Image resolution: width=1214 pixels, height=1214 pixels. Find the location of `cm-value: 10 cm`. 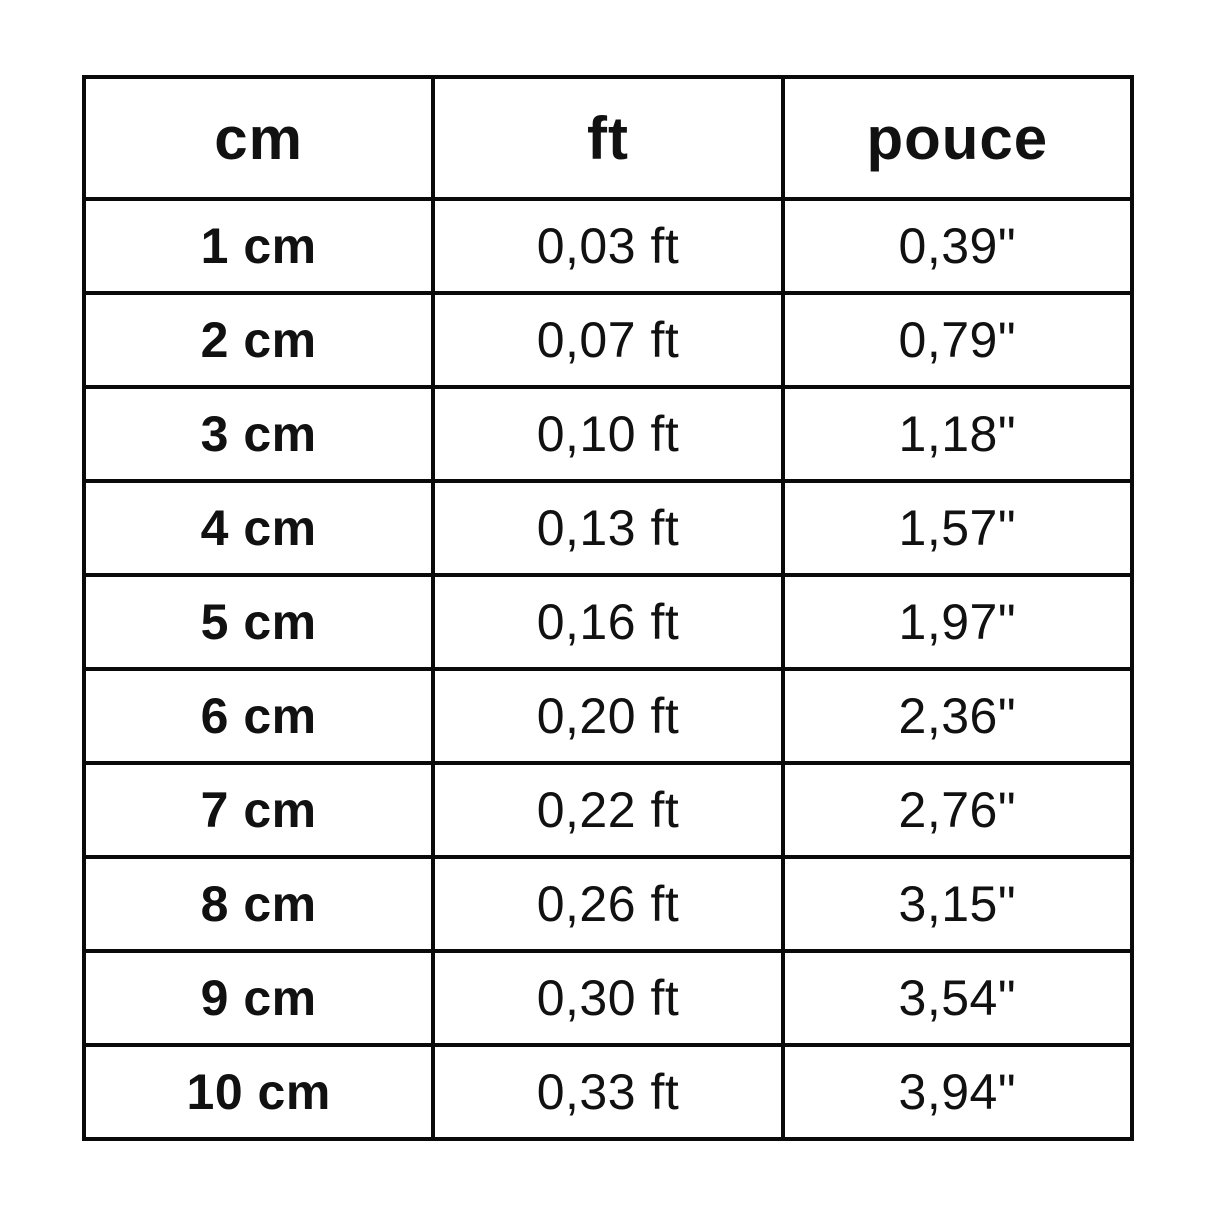

cm-value: 10 cm is located at coordinates (258, 1092).